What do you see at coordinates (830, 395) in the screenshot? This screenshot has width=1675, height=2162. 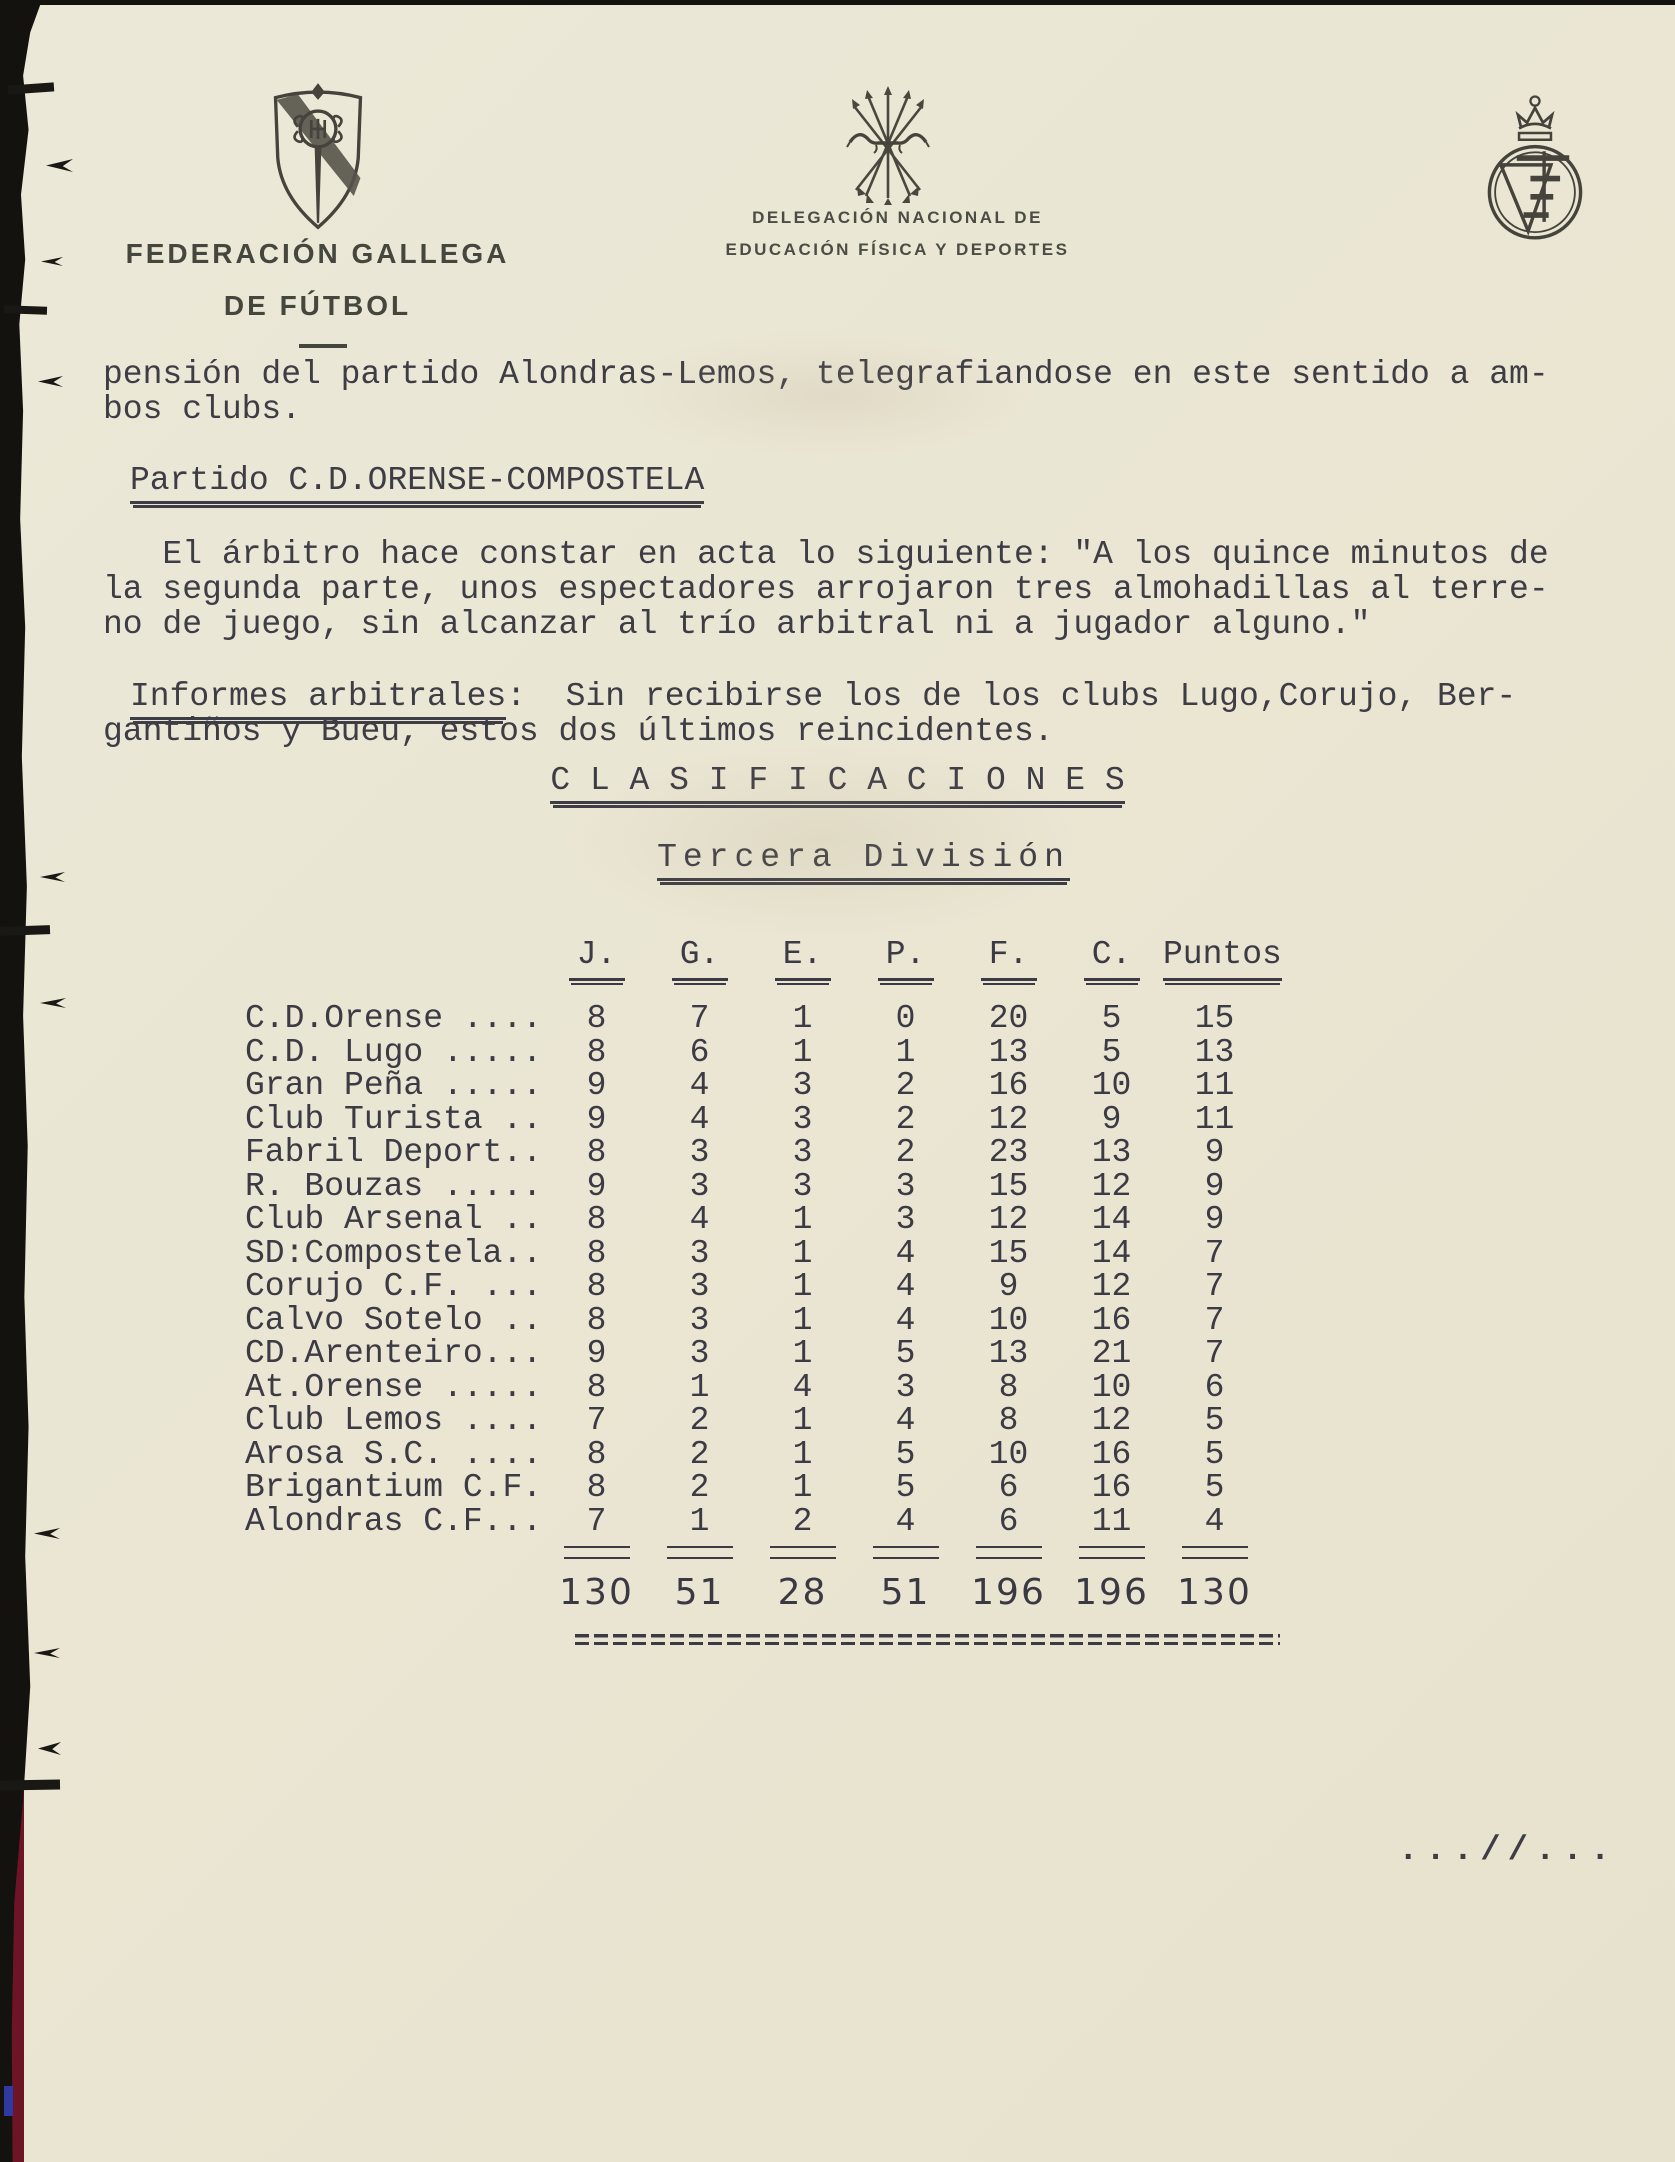 I see `paper-stain` at bounding box center [830, 395].